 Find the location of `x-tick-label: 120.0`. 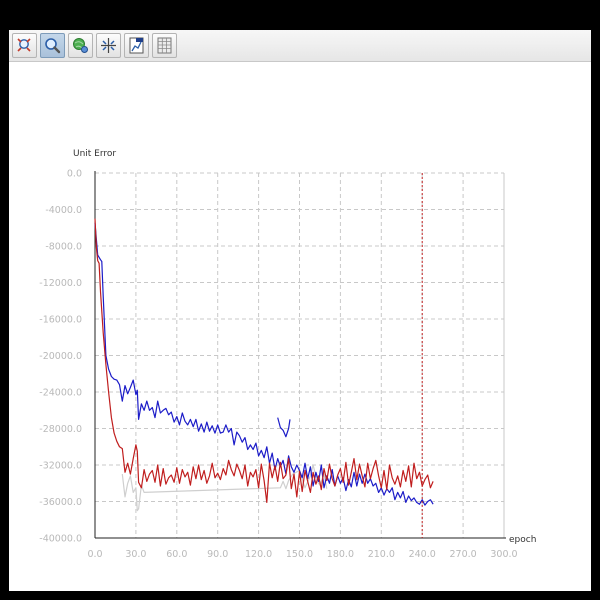

x-tick-label: 120.0 is located at coordinates (258, 554).